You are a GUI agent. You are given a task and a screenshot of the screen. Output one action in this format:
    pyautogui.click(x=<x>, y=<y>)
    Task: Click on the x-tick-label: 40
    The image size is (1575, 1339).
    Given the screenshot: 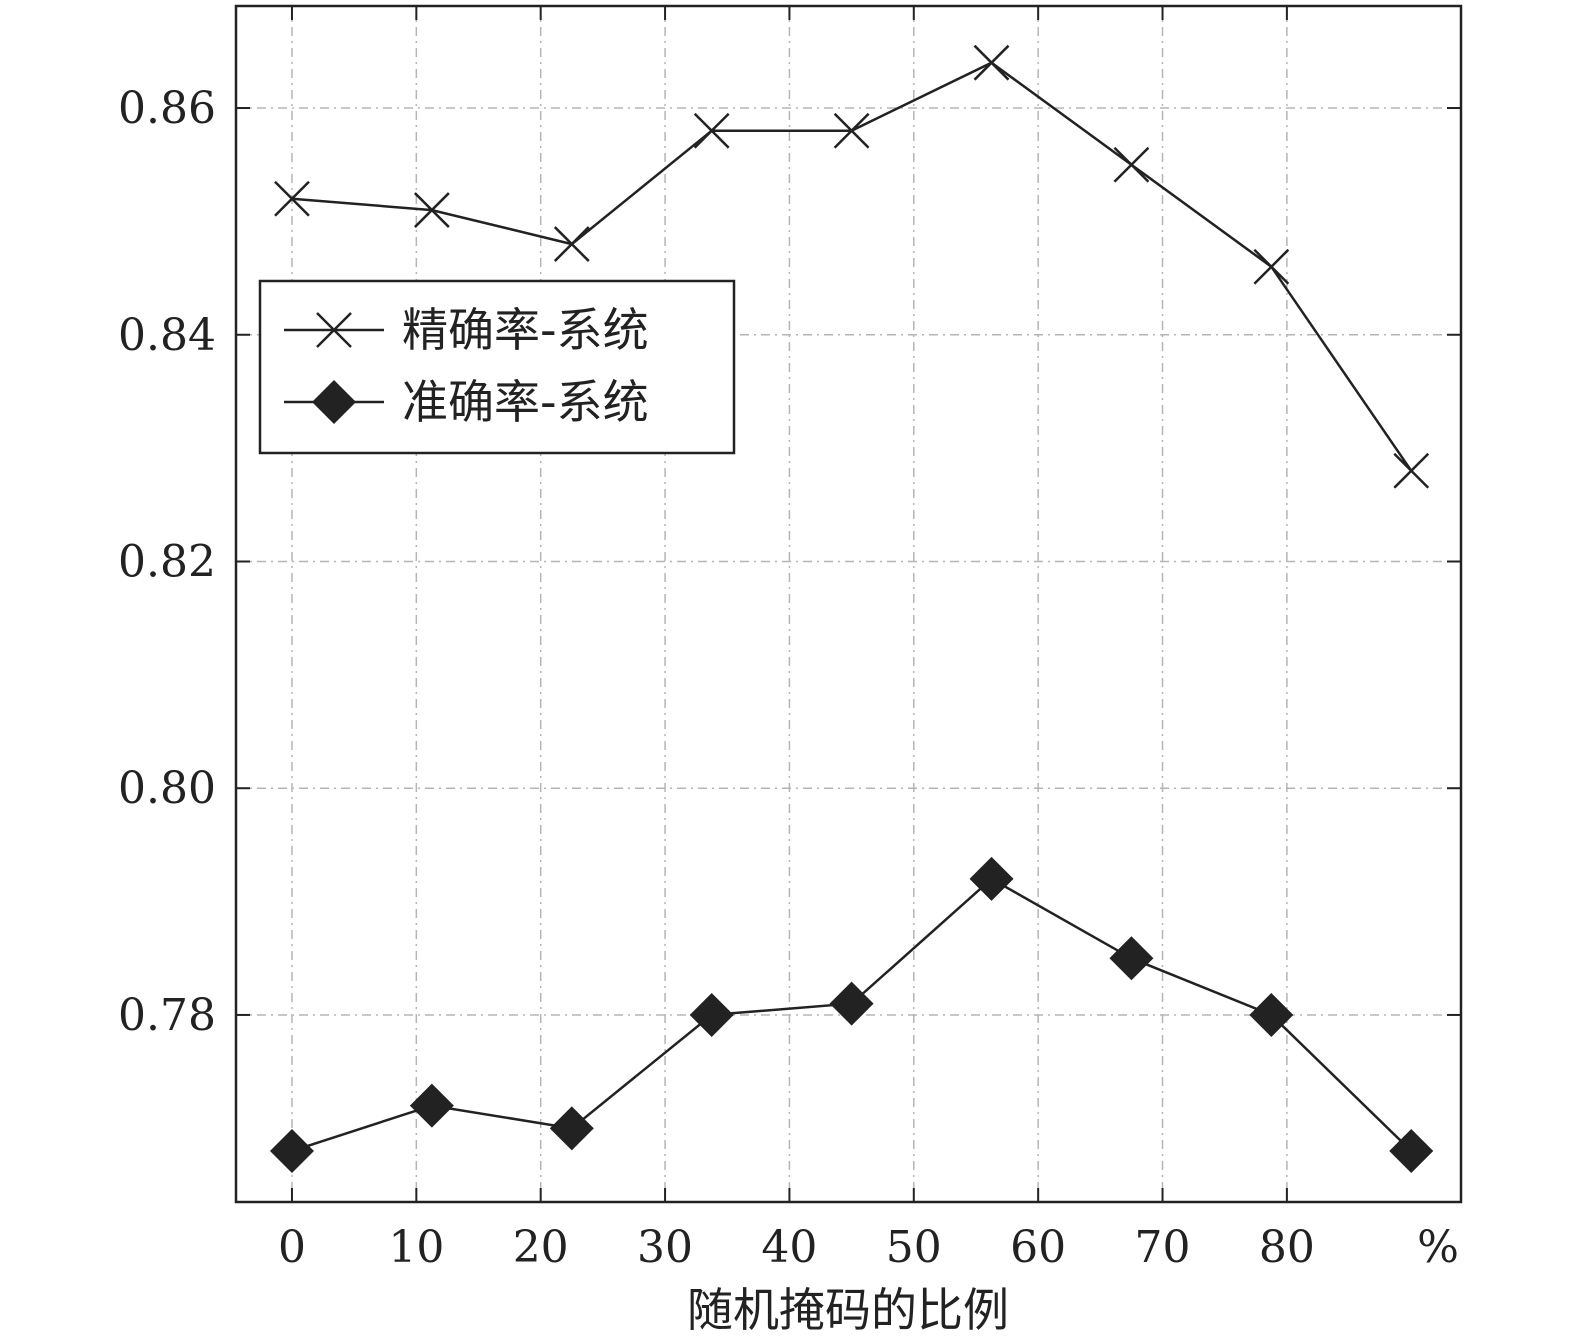 What is the action you would take?
    pyautogui.click(x=789, y=1247)
    